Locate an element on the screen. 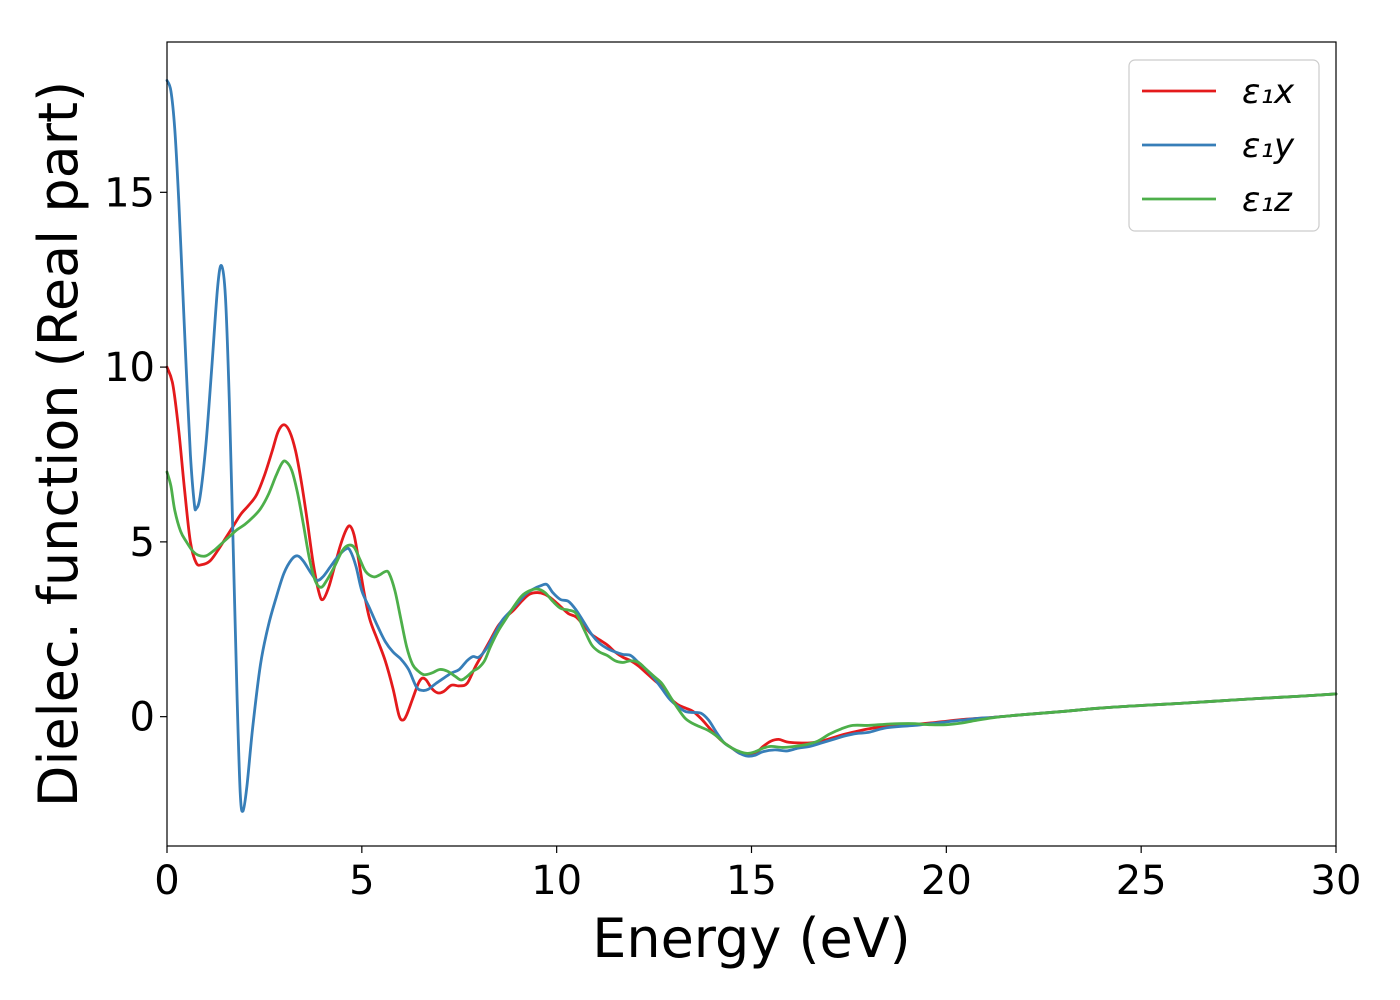  x-tick-label: 5 is located at coordinates (361, 881).